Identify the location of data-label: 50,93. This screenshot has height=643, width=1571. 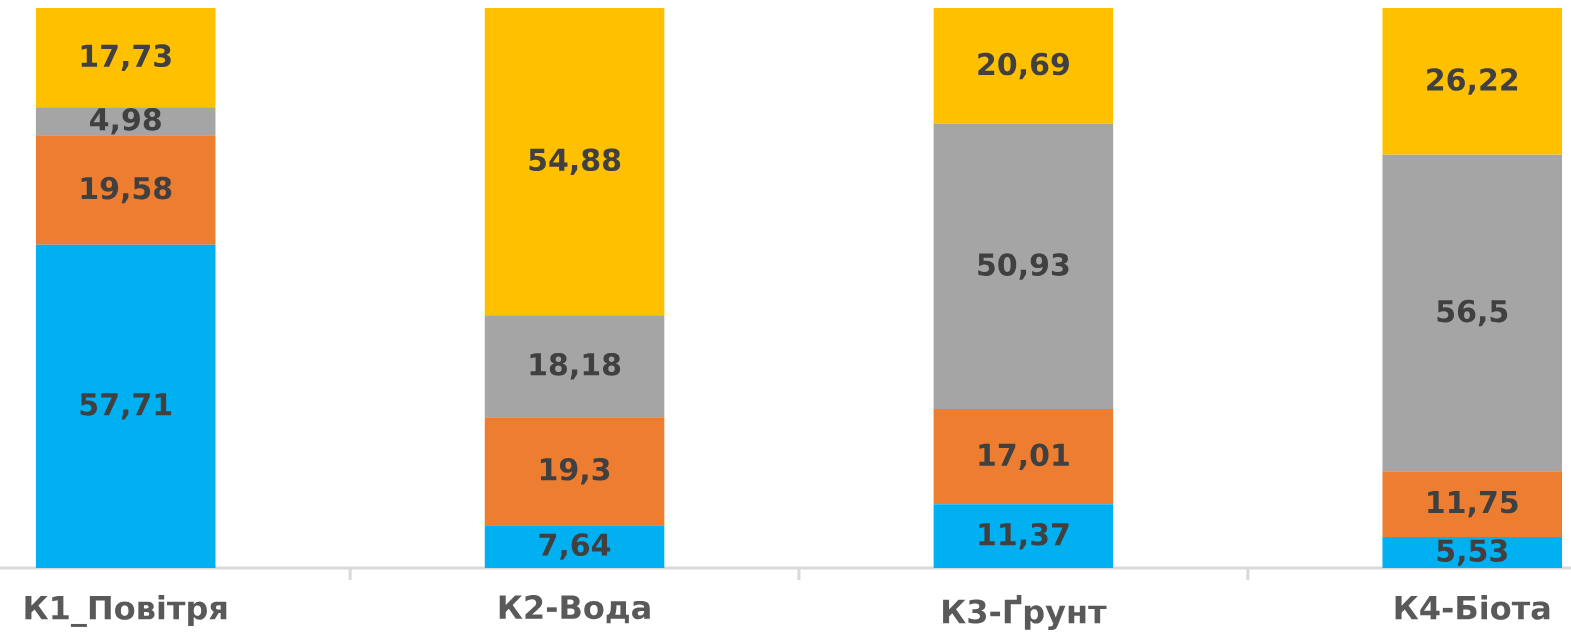
(1023, 266).